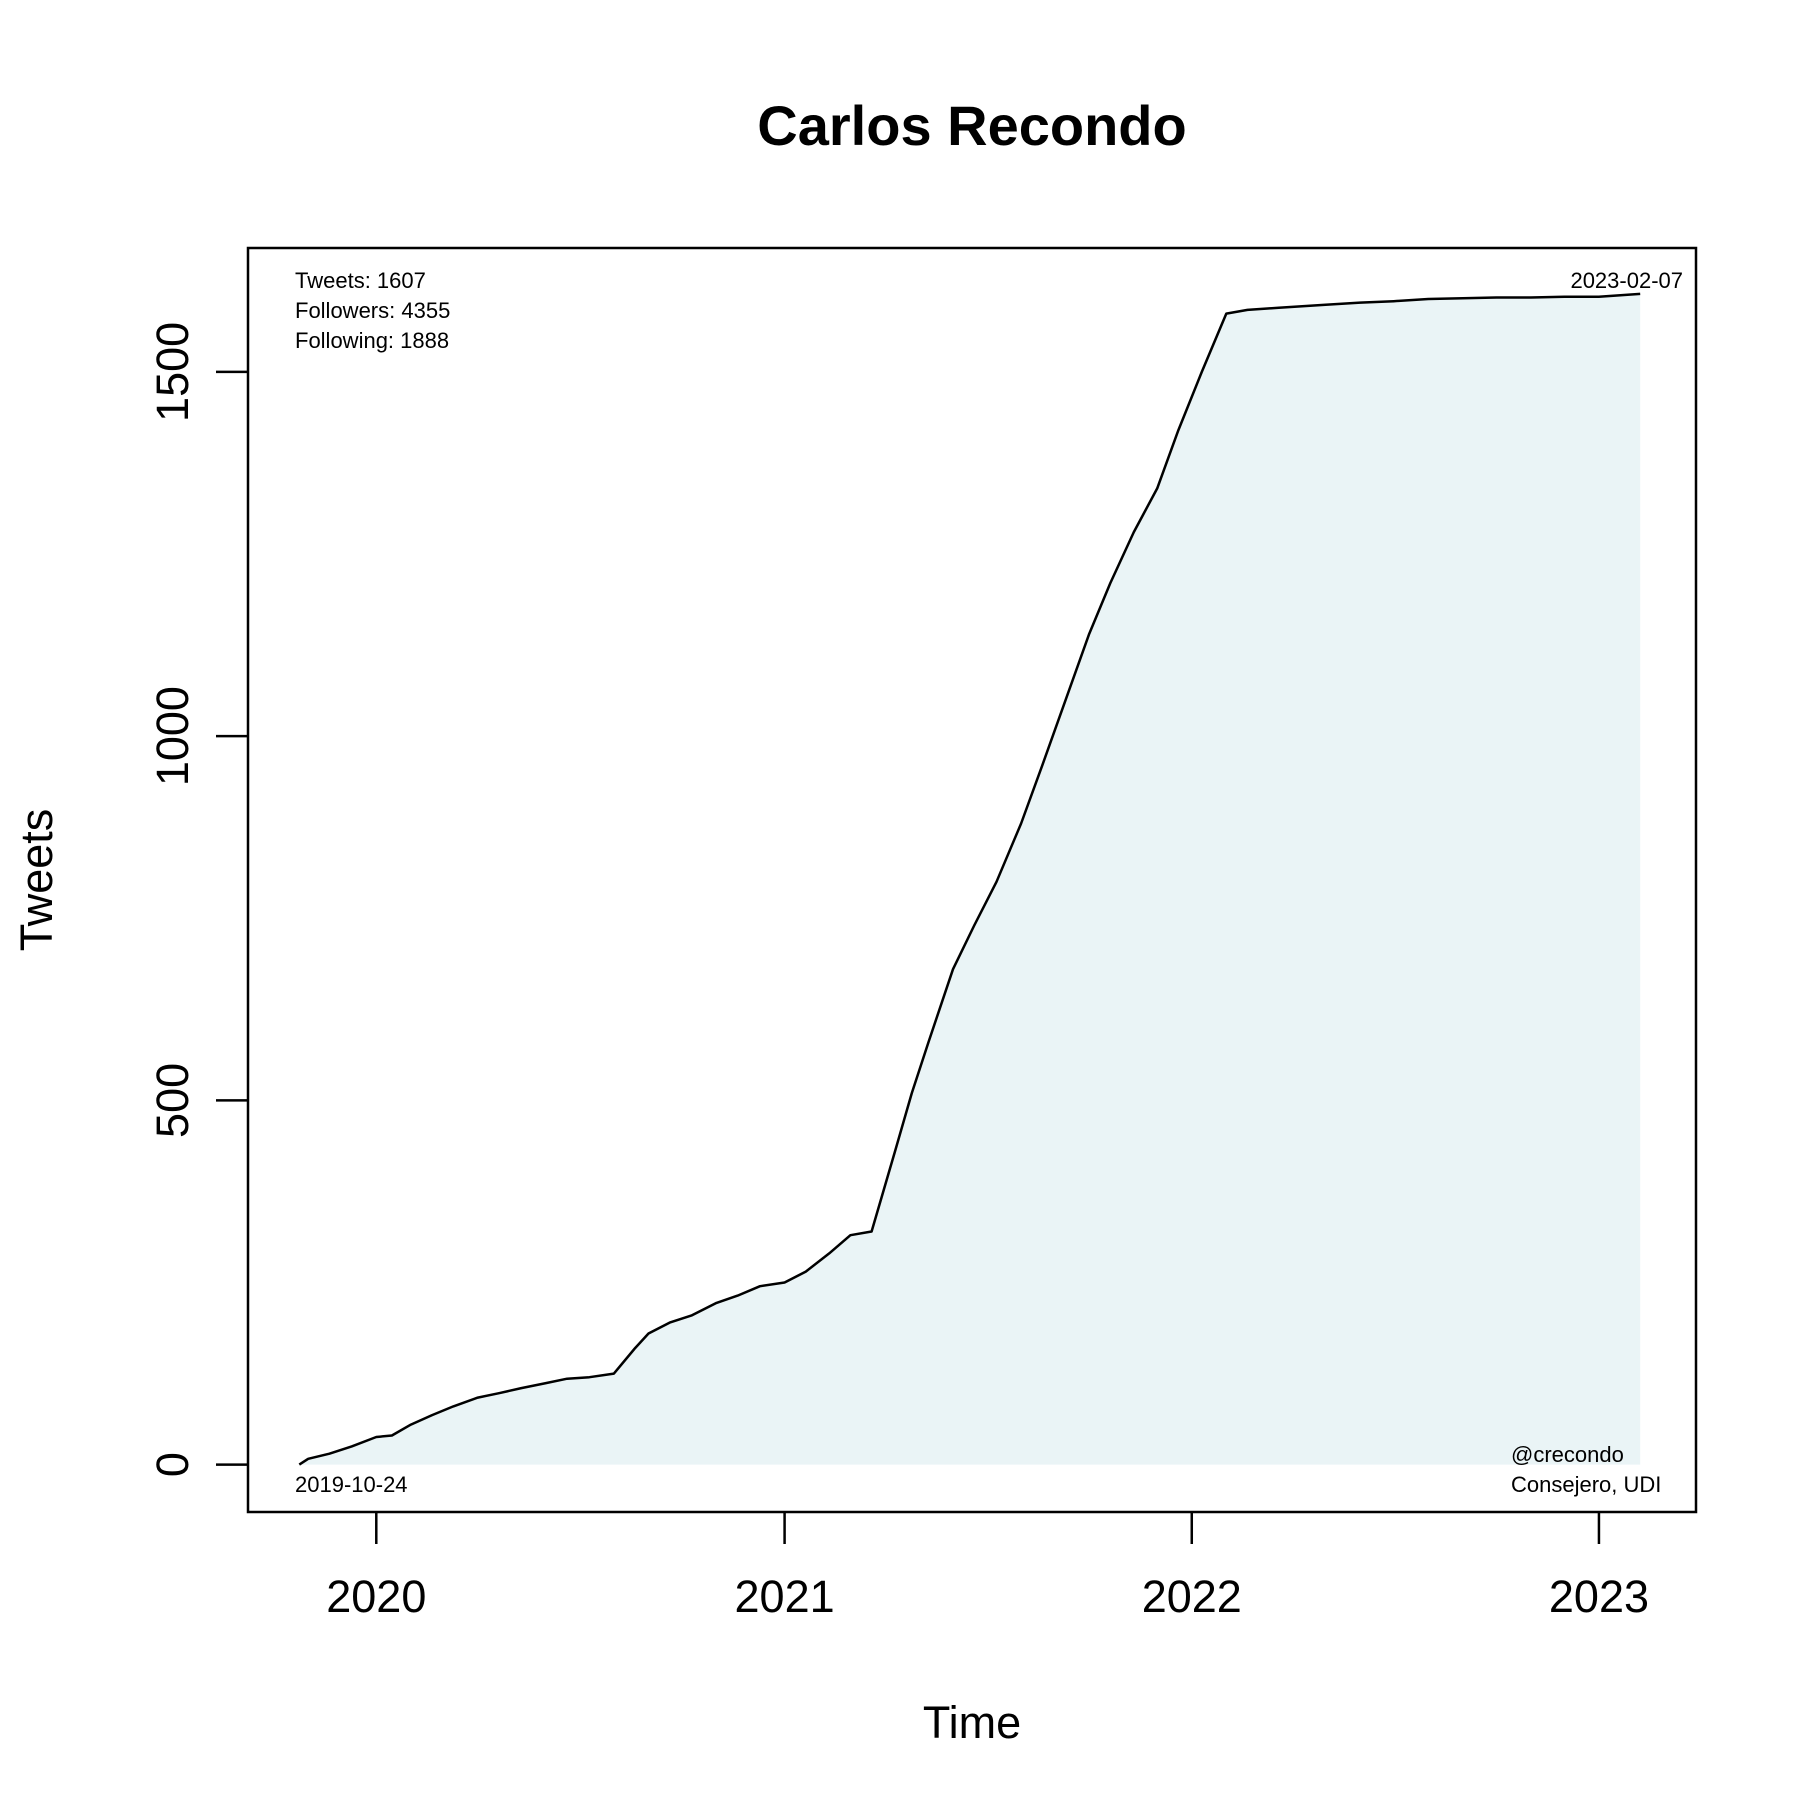 The image size is (1800, 1800). Describe the element at coordinates (351, 1484) in the screenshot. I see `start-date-label: 2019-10-24` at that location.